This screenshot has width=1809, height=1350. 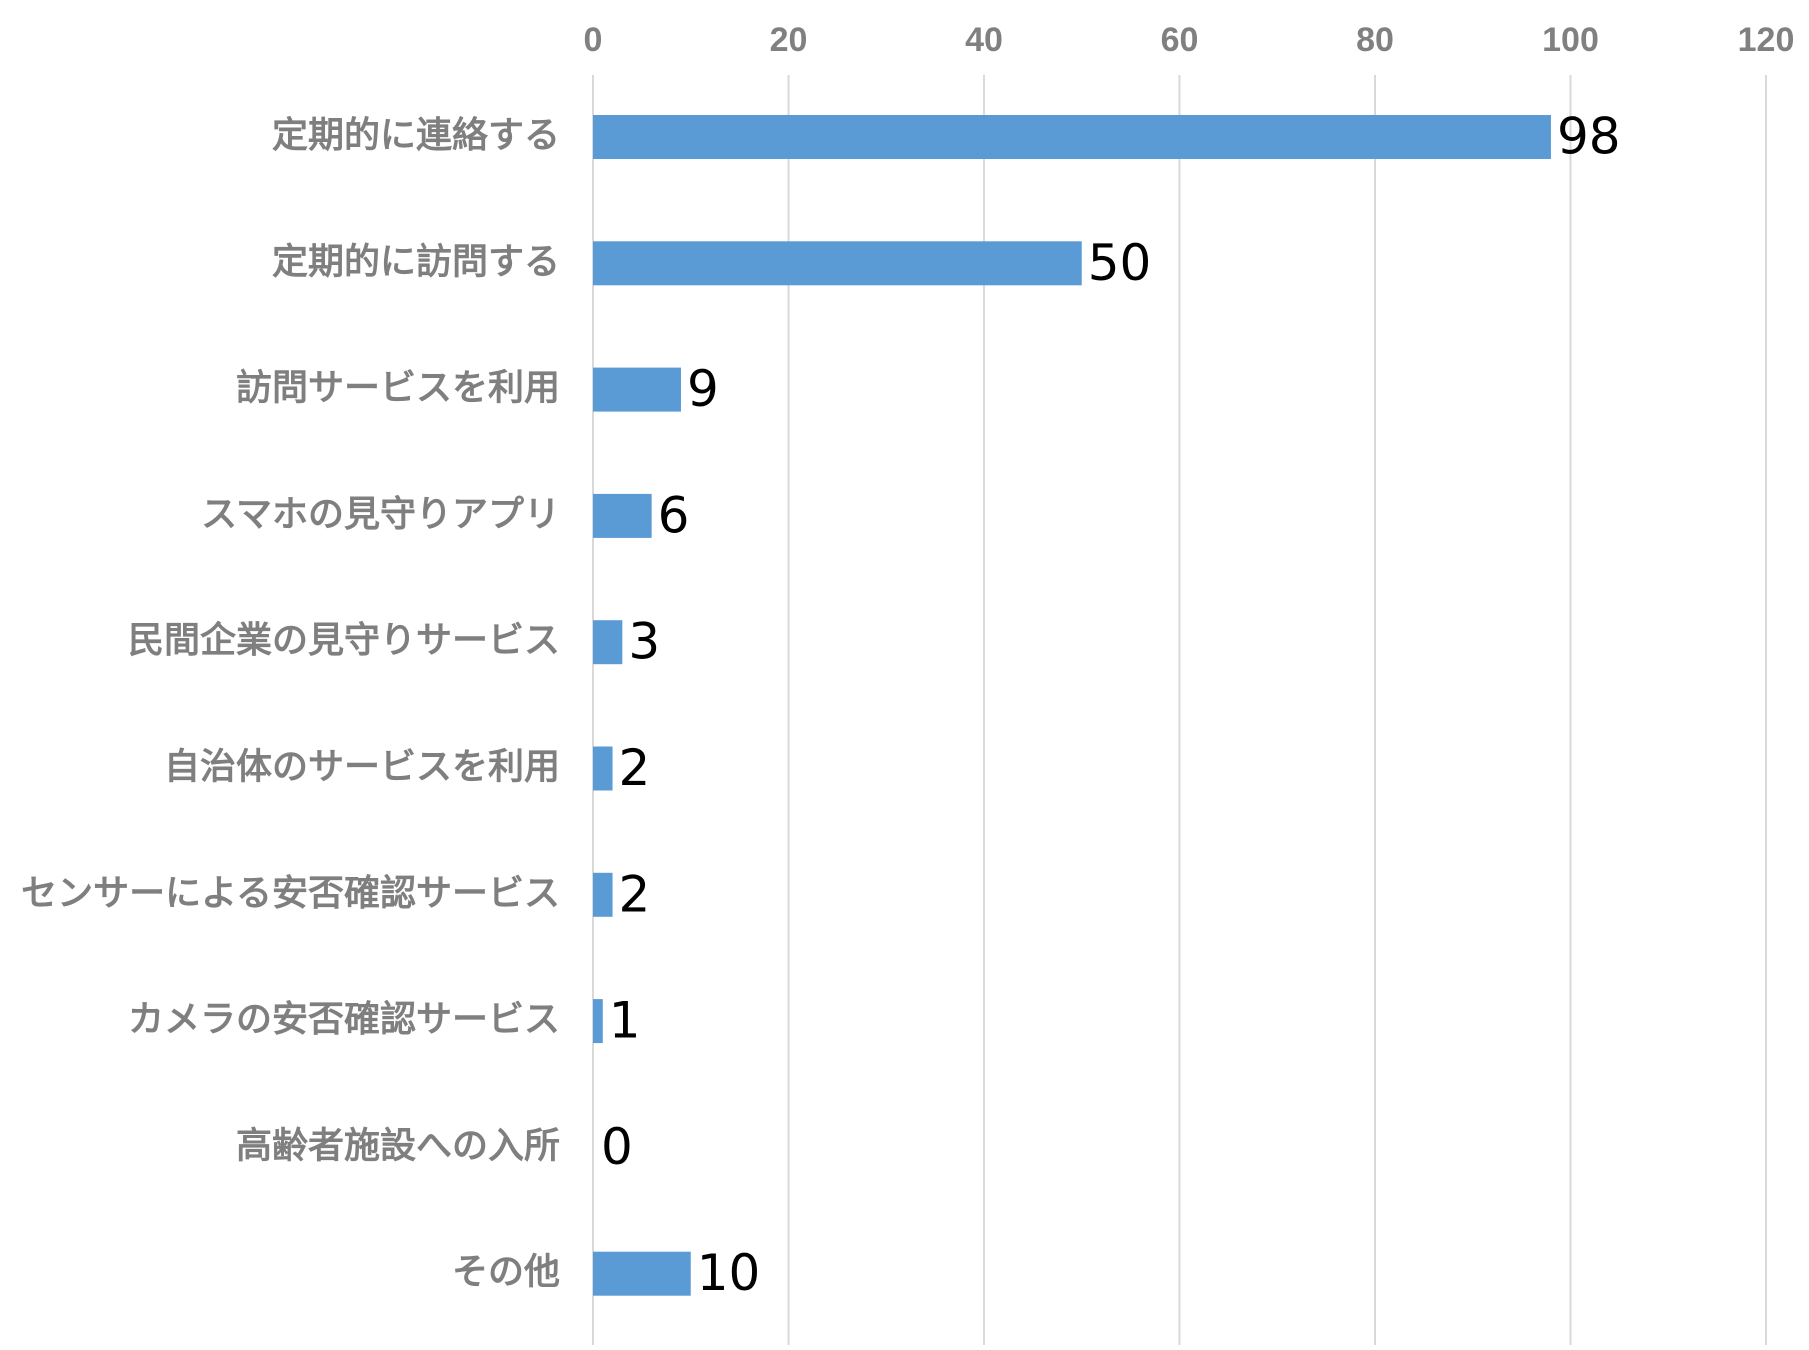 What do you see at coordinates (644, 642) in the screenshot?
I see `data-label: 3` at bounding box center [644, 642].